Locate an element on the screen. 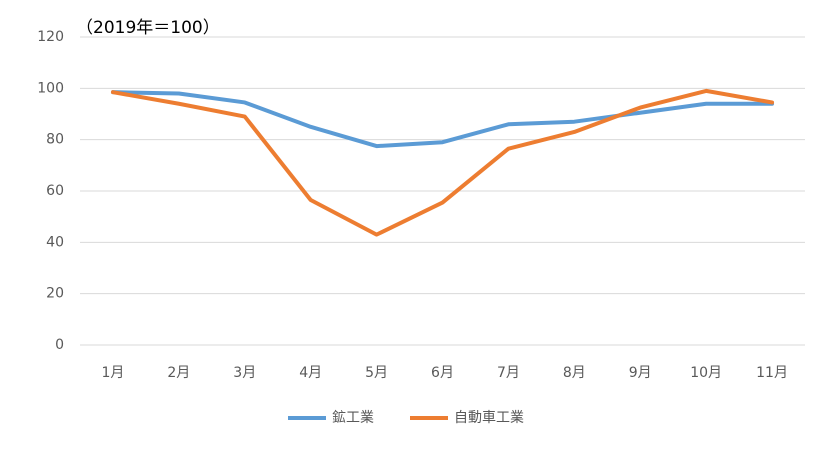  x-tick-label: 1月 is located at coordinates (112, 373).